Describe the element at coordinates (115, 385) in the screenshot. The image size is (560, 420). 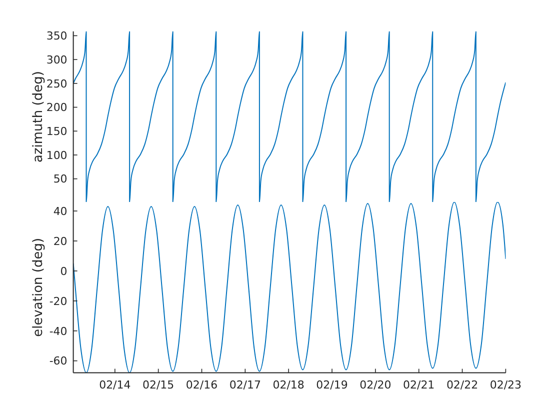
I see `x-tick-label: 02/14` at that location.